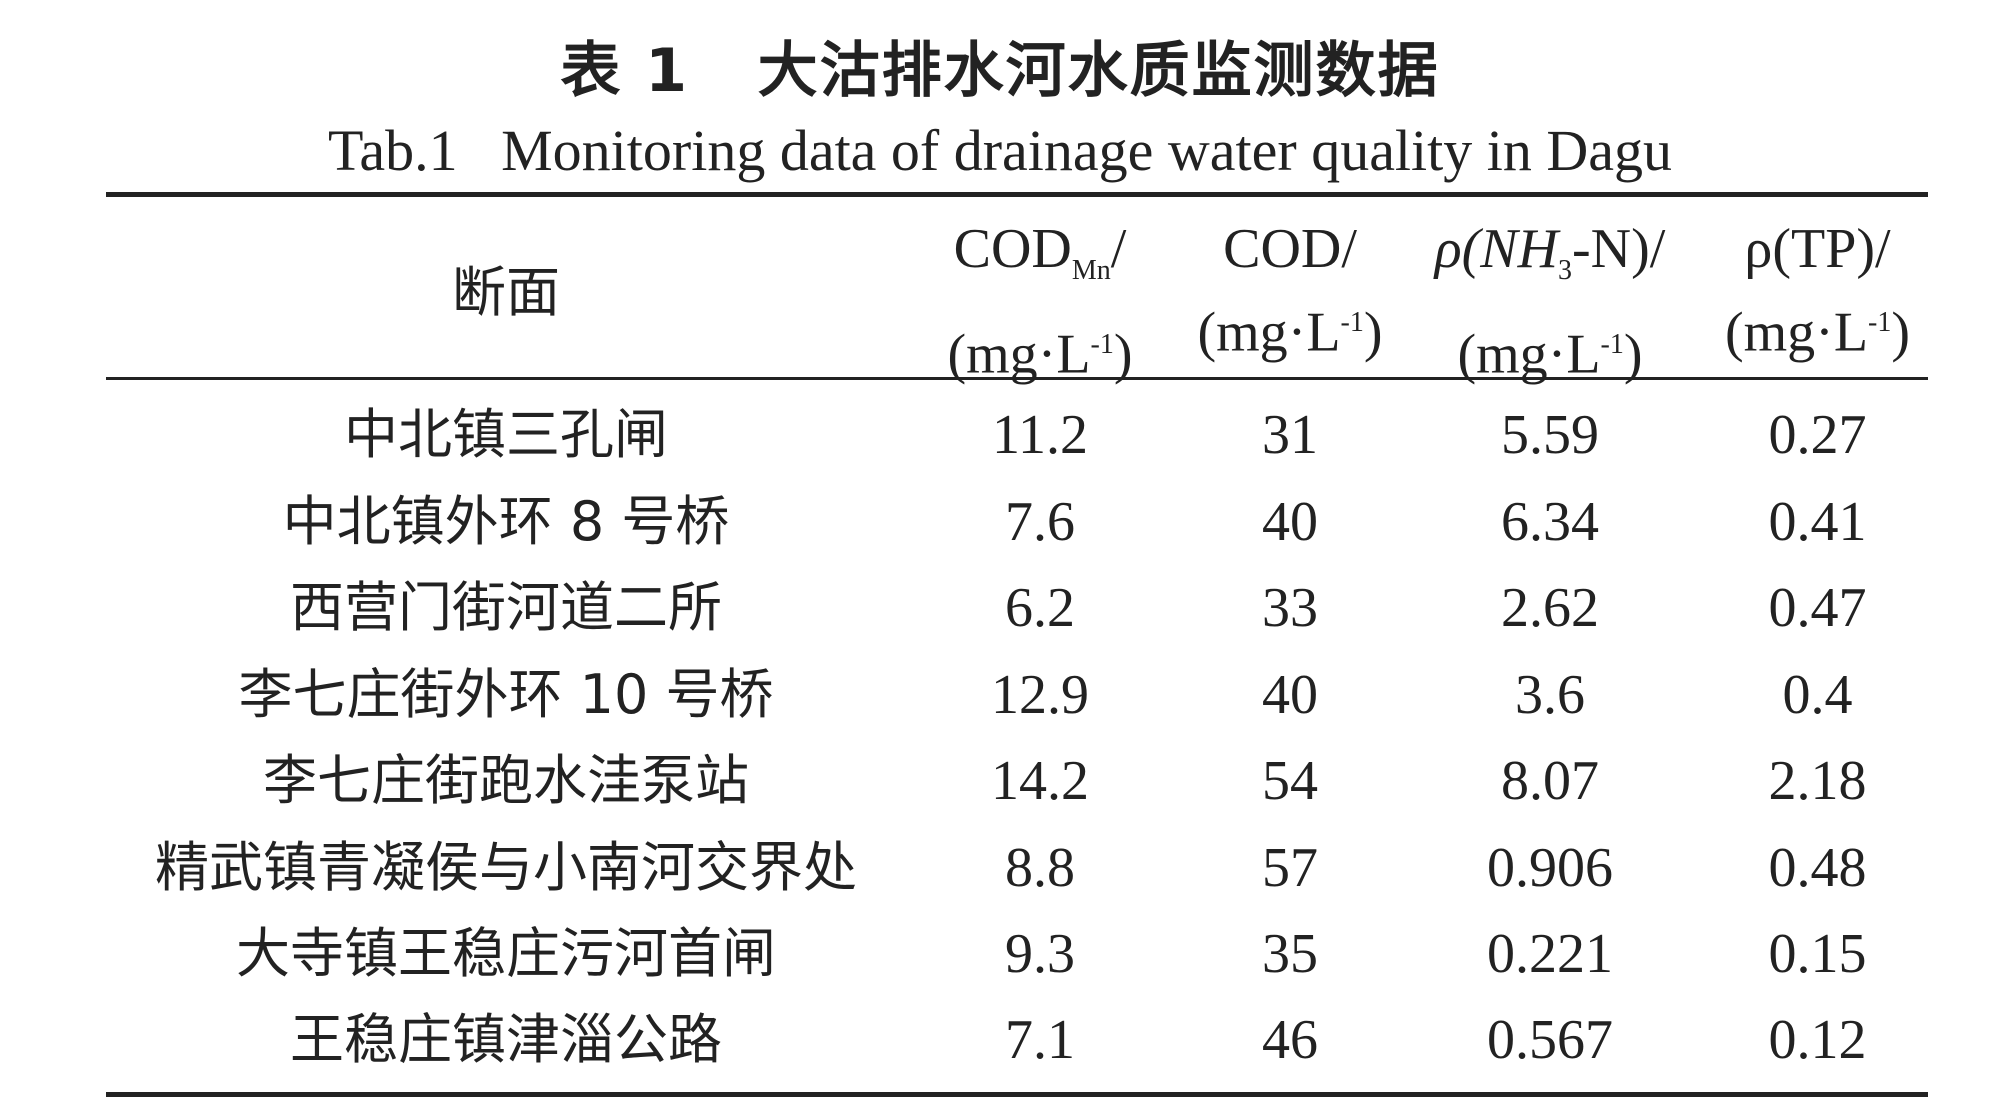 The width and height of the screenshot is (2000, 1111). What do you see at coordinates (1290, 954) in the screenshot?
I see `cod-cell: 35` at bounding box center [1290, 954].